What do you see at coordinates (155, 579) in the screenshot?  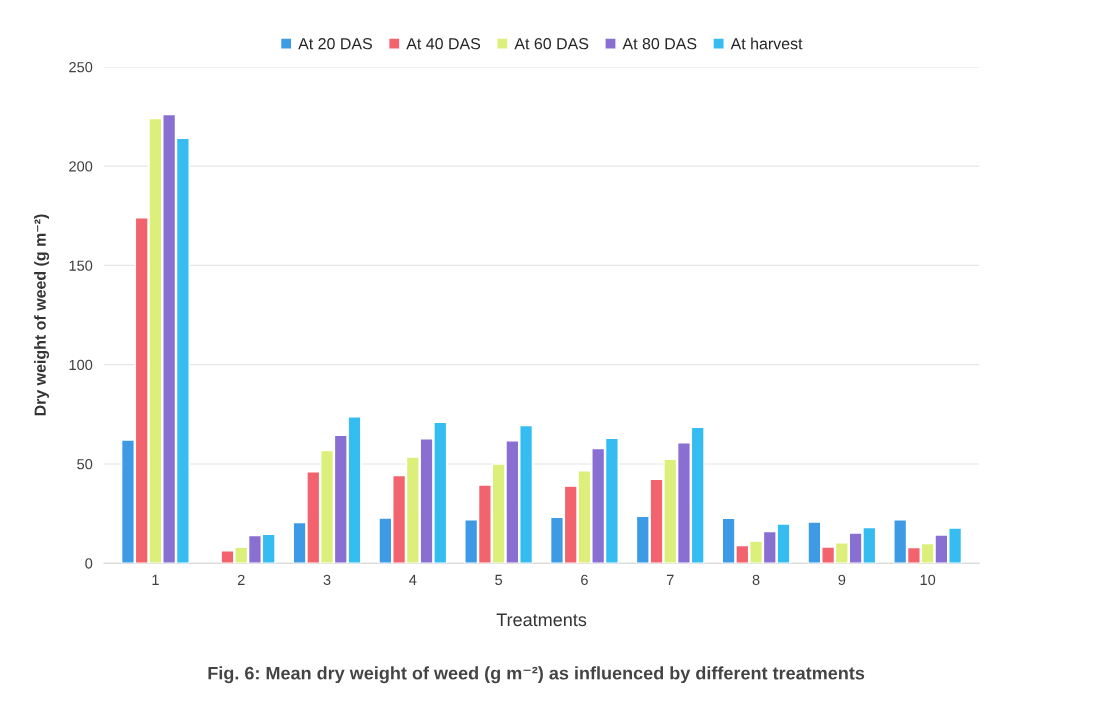 I see `x-tick-label: 1` at bounding box center [155, 579].